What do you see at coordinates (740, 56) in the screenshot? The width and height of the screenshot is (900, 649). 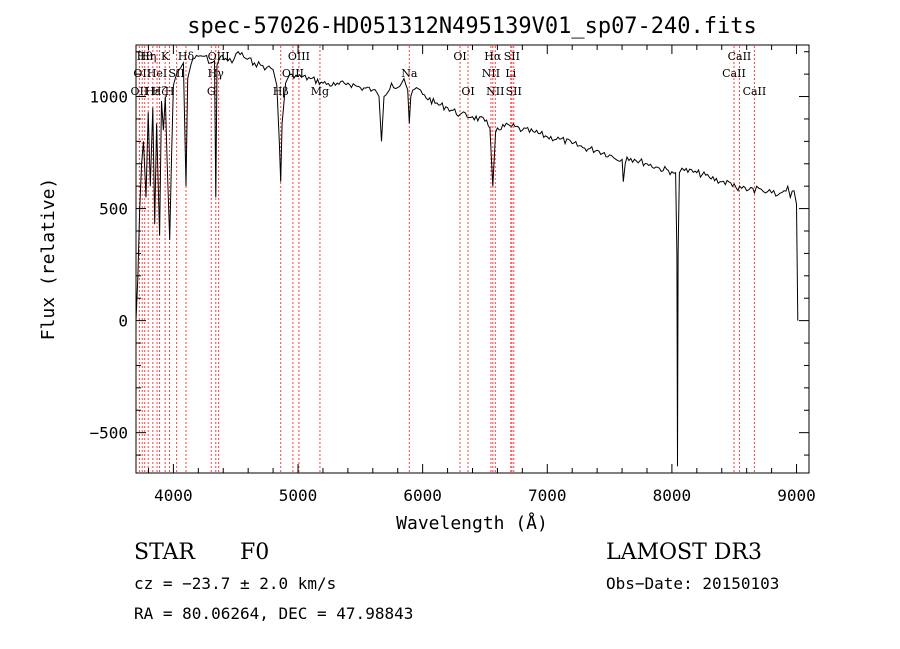 I see `line-label-28: CaII` at bounding box center [740, 56].